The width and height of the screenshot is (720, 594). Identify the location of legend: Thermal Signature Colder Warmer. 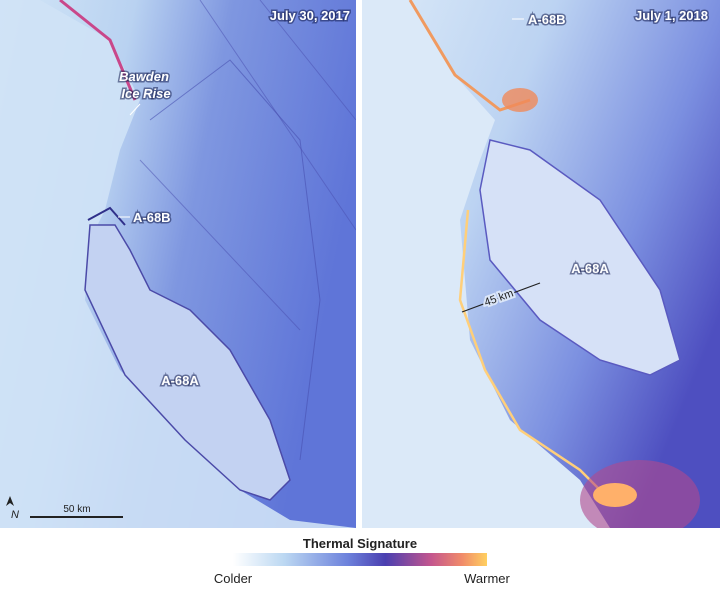
(362, 561).